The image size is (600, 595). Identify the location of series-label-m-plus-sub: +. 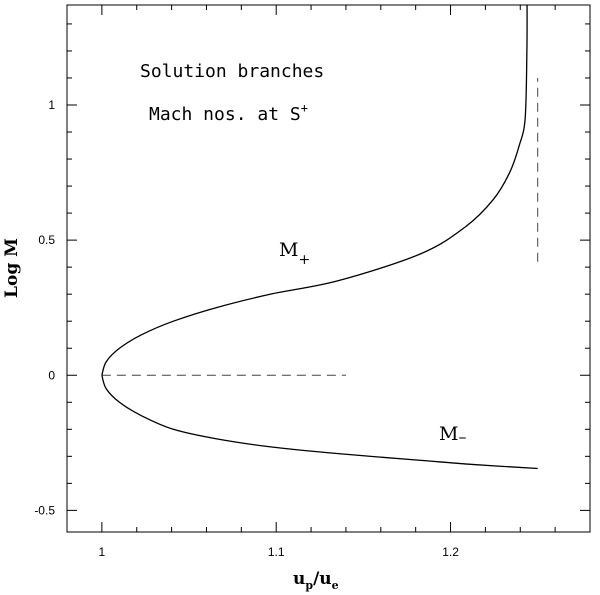
(304, 260).